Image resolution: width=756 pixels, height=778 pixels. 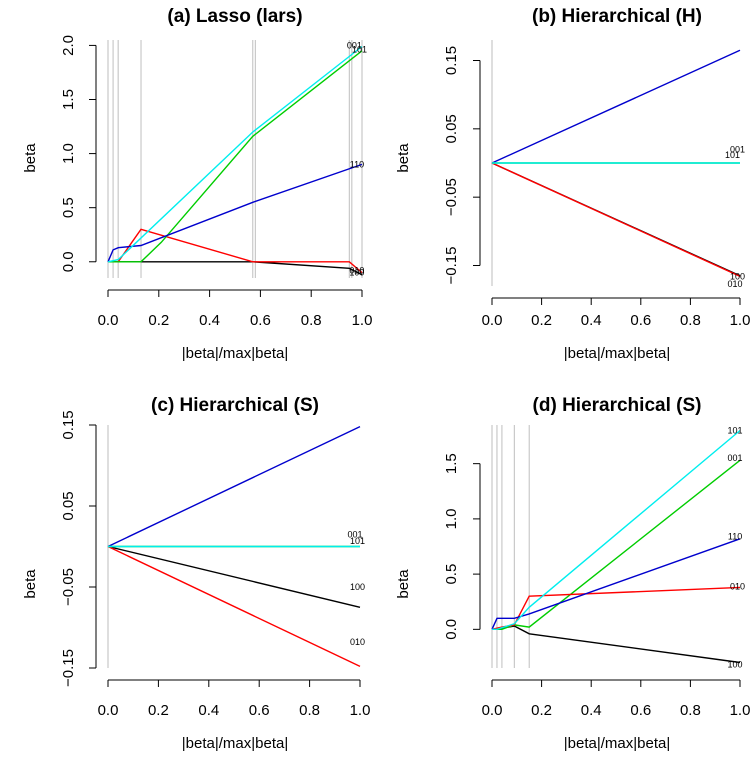 What do you see at coordinates (591, 710) in the screenshot?
I see `panel-d-x-tick-label-2: 0.4` at bounding box center [591, 710].